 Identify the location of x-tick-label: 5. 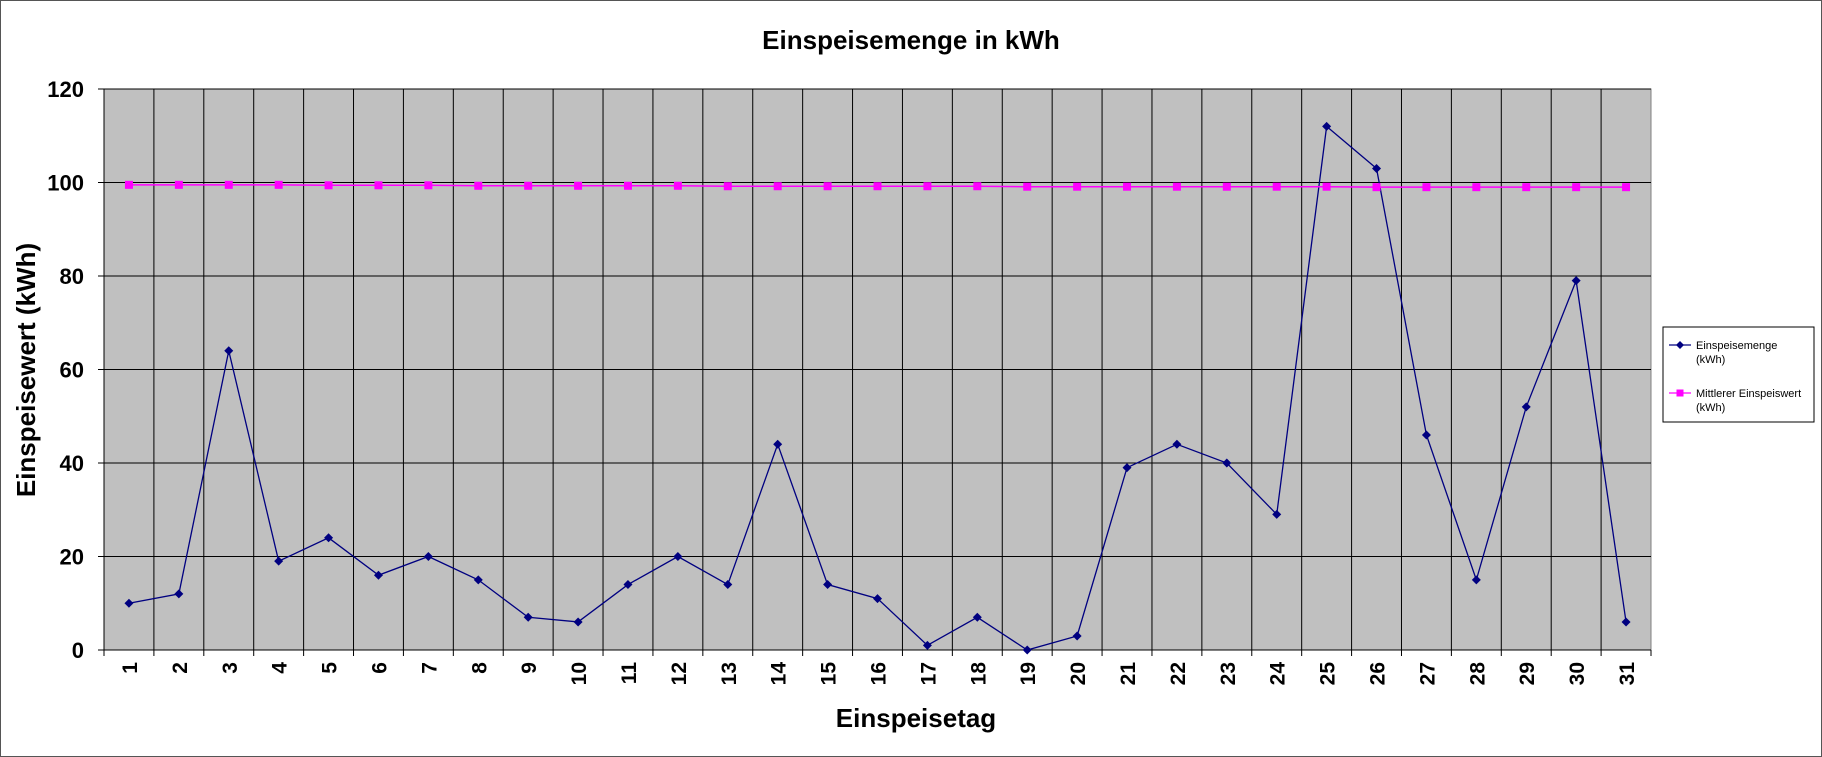
(330, 668).